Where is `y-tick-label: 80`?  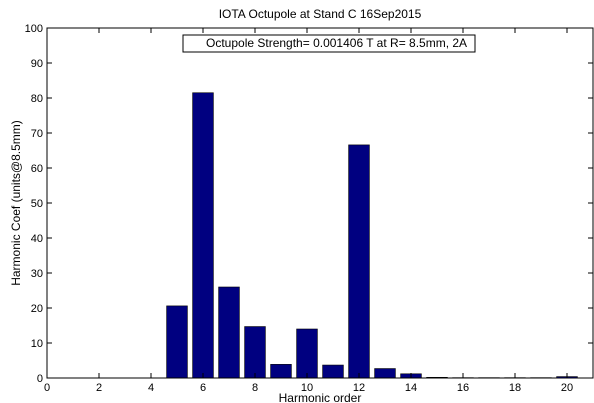
y-tick-label: 80 is located at coordinates (37, 99).